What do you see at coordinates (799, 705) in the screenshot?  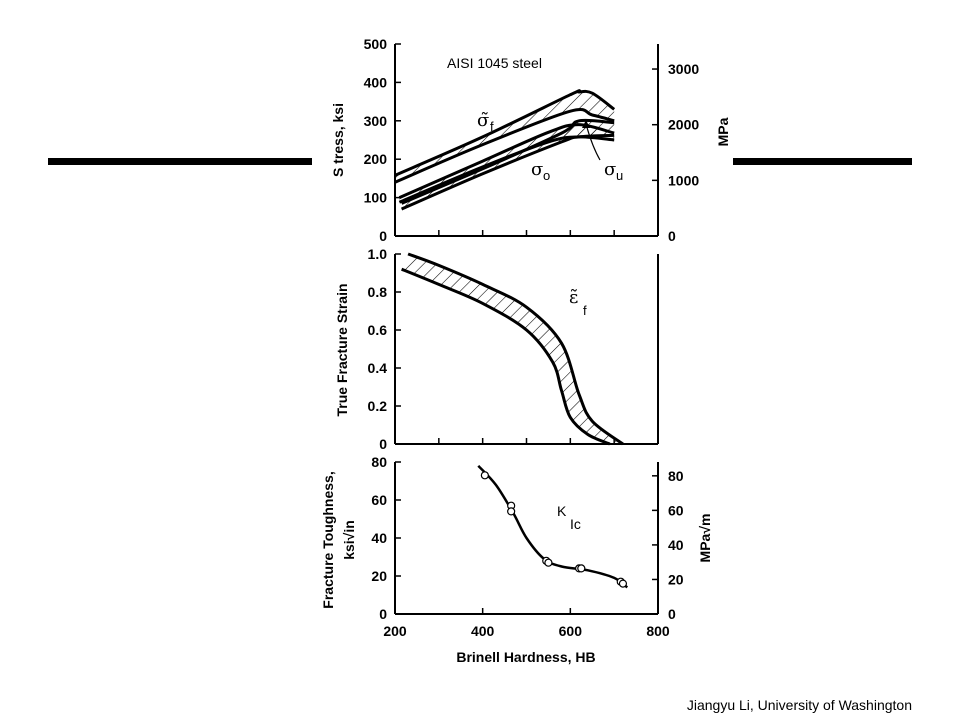 I see `credit-text: Jiangyu Li, University of Washington` at bounding box center [799, 705].